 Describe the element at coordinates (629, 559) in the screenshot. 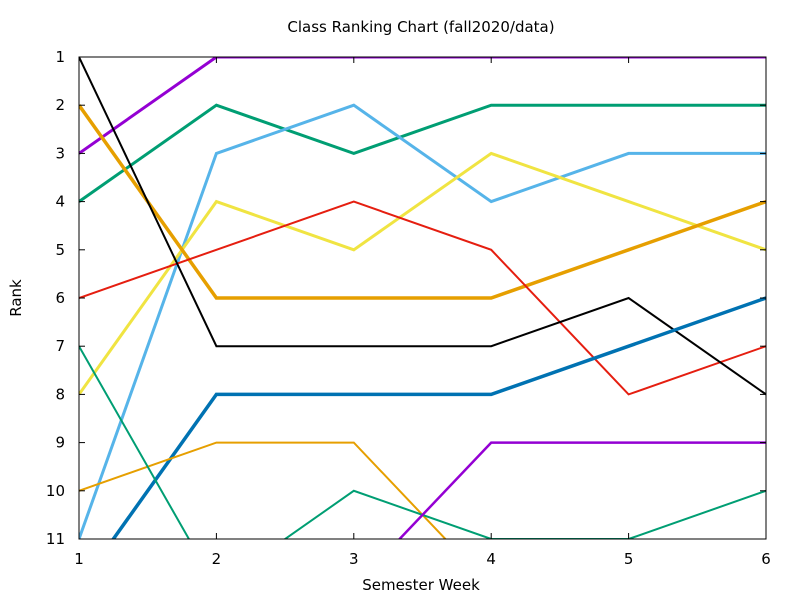

I see `x-tick-label: 5` at that location.